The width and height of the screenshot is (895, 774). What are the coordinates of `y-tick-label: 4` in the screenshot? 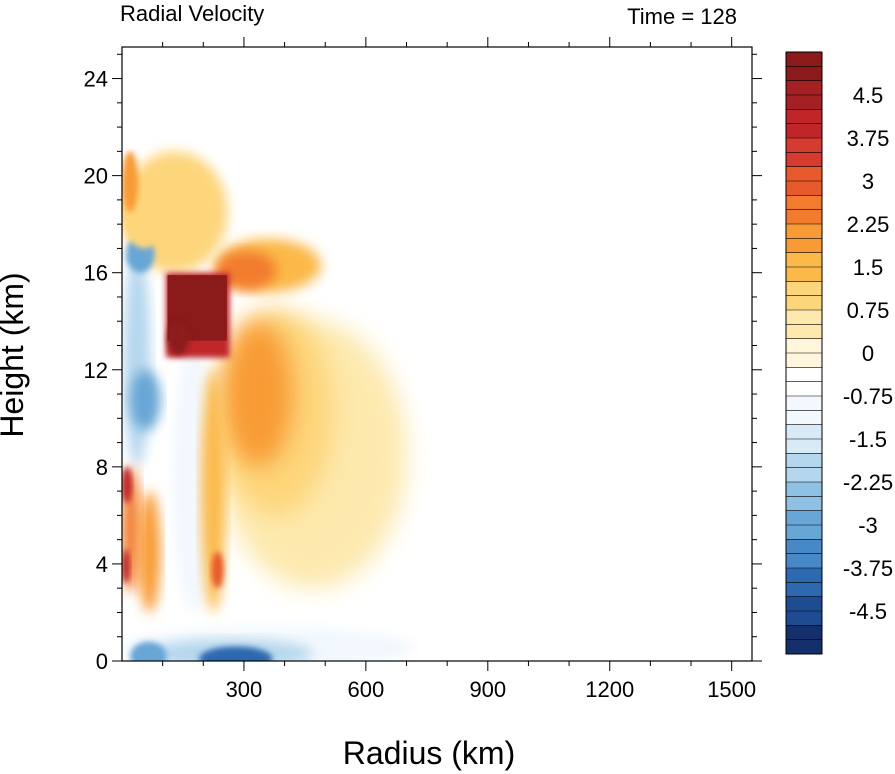 It's located at (102, 564).